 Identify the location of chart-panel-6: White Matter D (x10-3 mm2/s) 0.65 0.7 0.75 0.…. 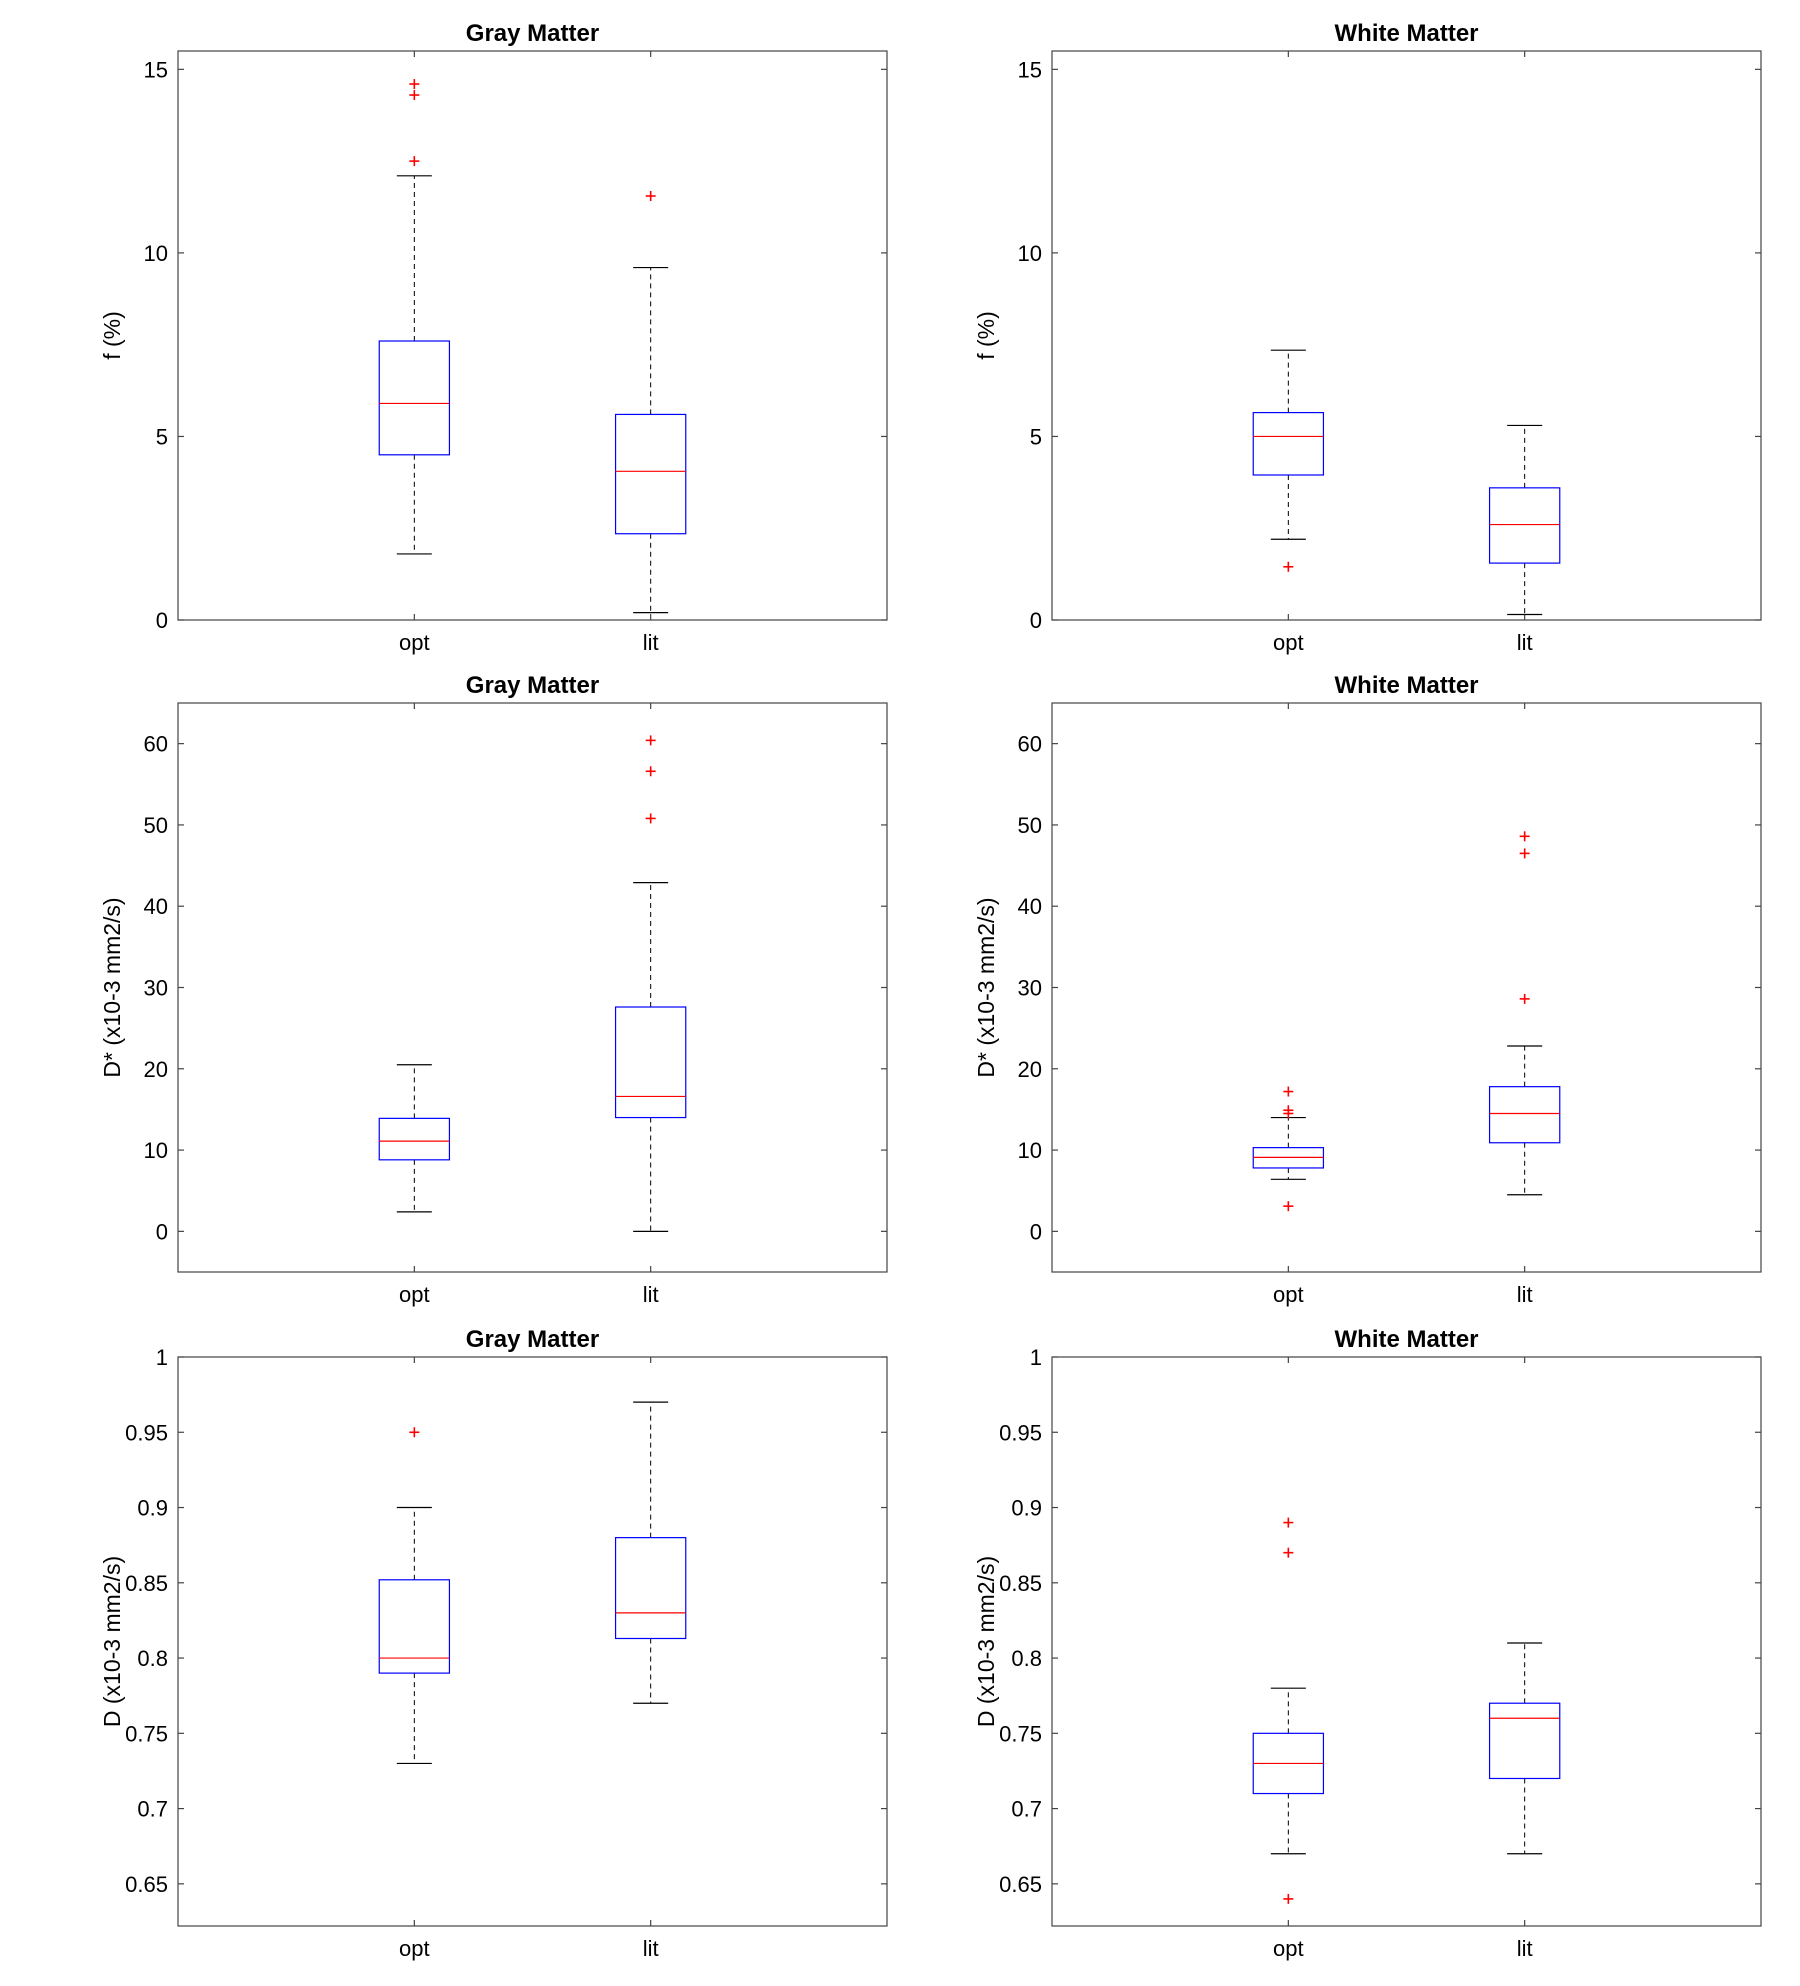
(1367, 1643).